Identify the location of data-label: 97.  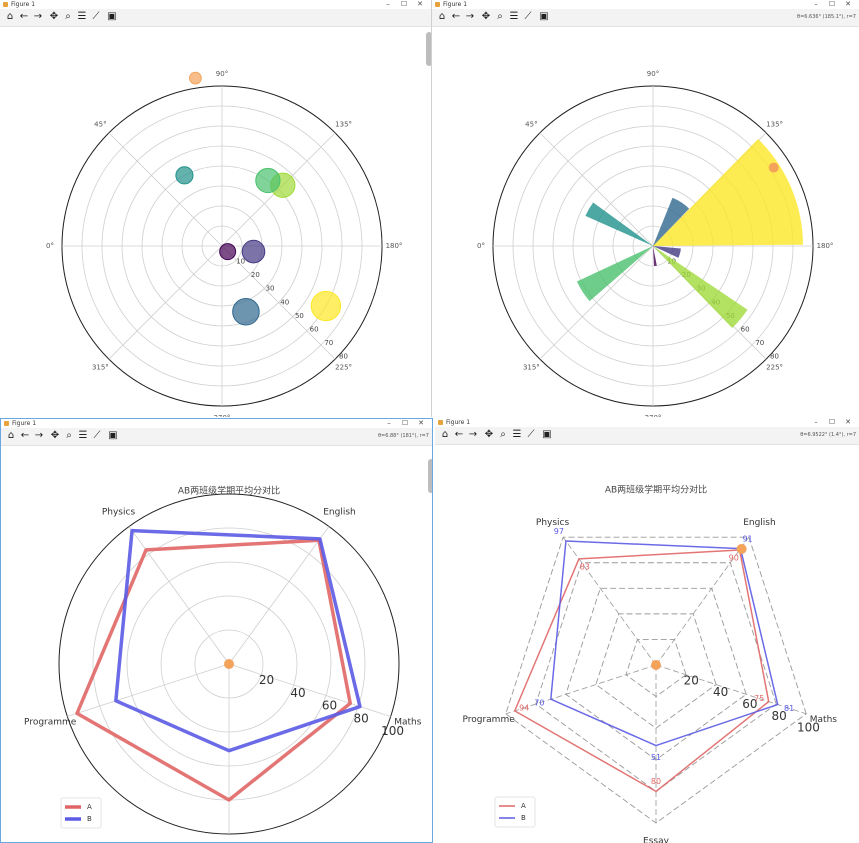
(559, 531).